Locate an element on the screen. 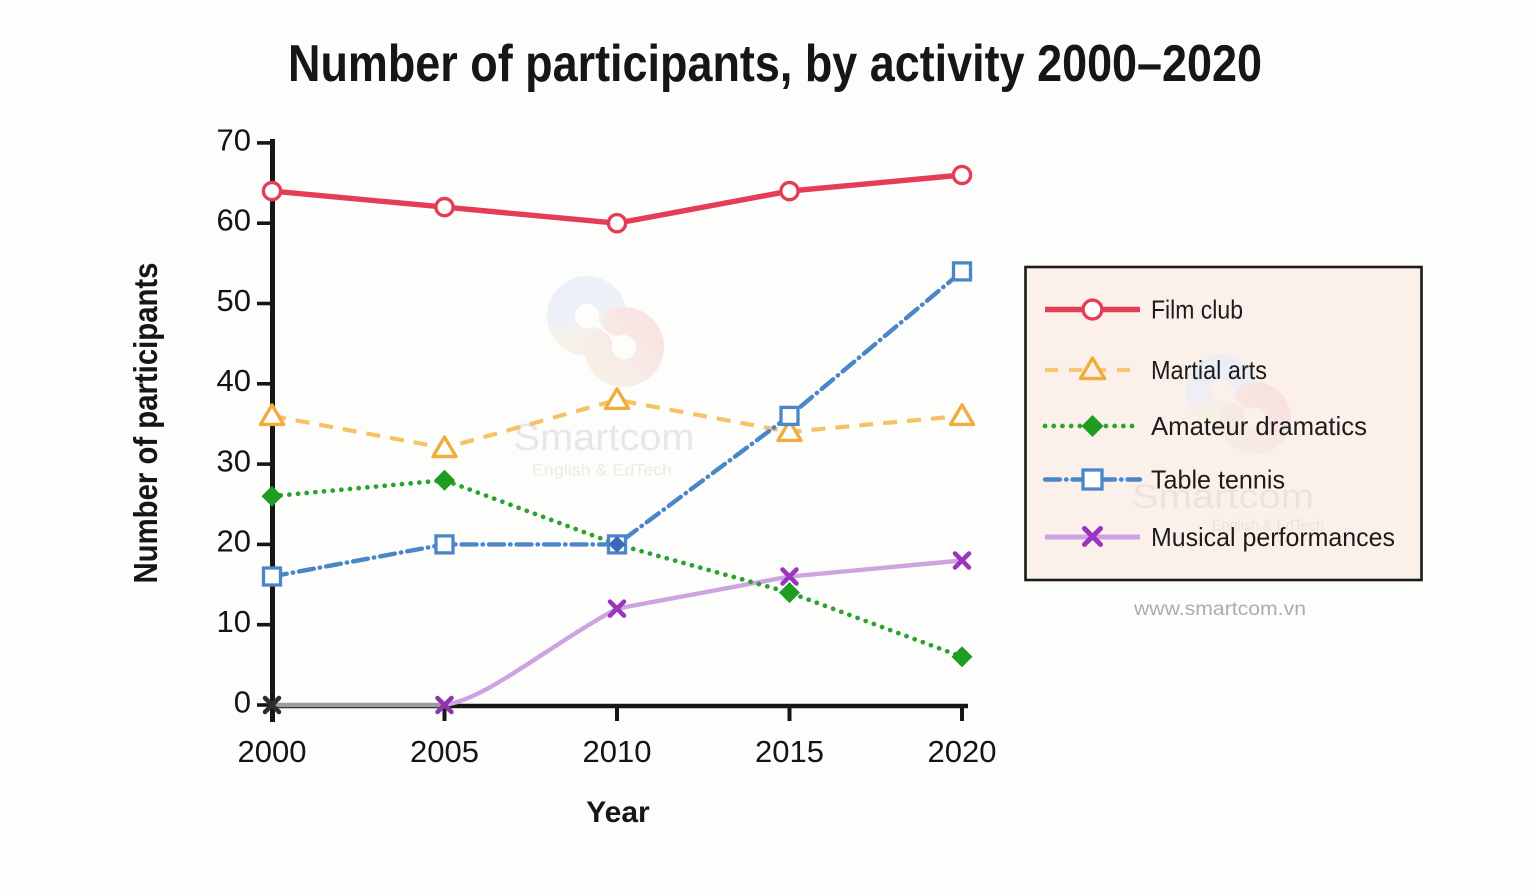 Image resolution: width=1536 pixels, height=894 pixels. svg-text: Martial arts is located at coordinates (1209, 370).